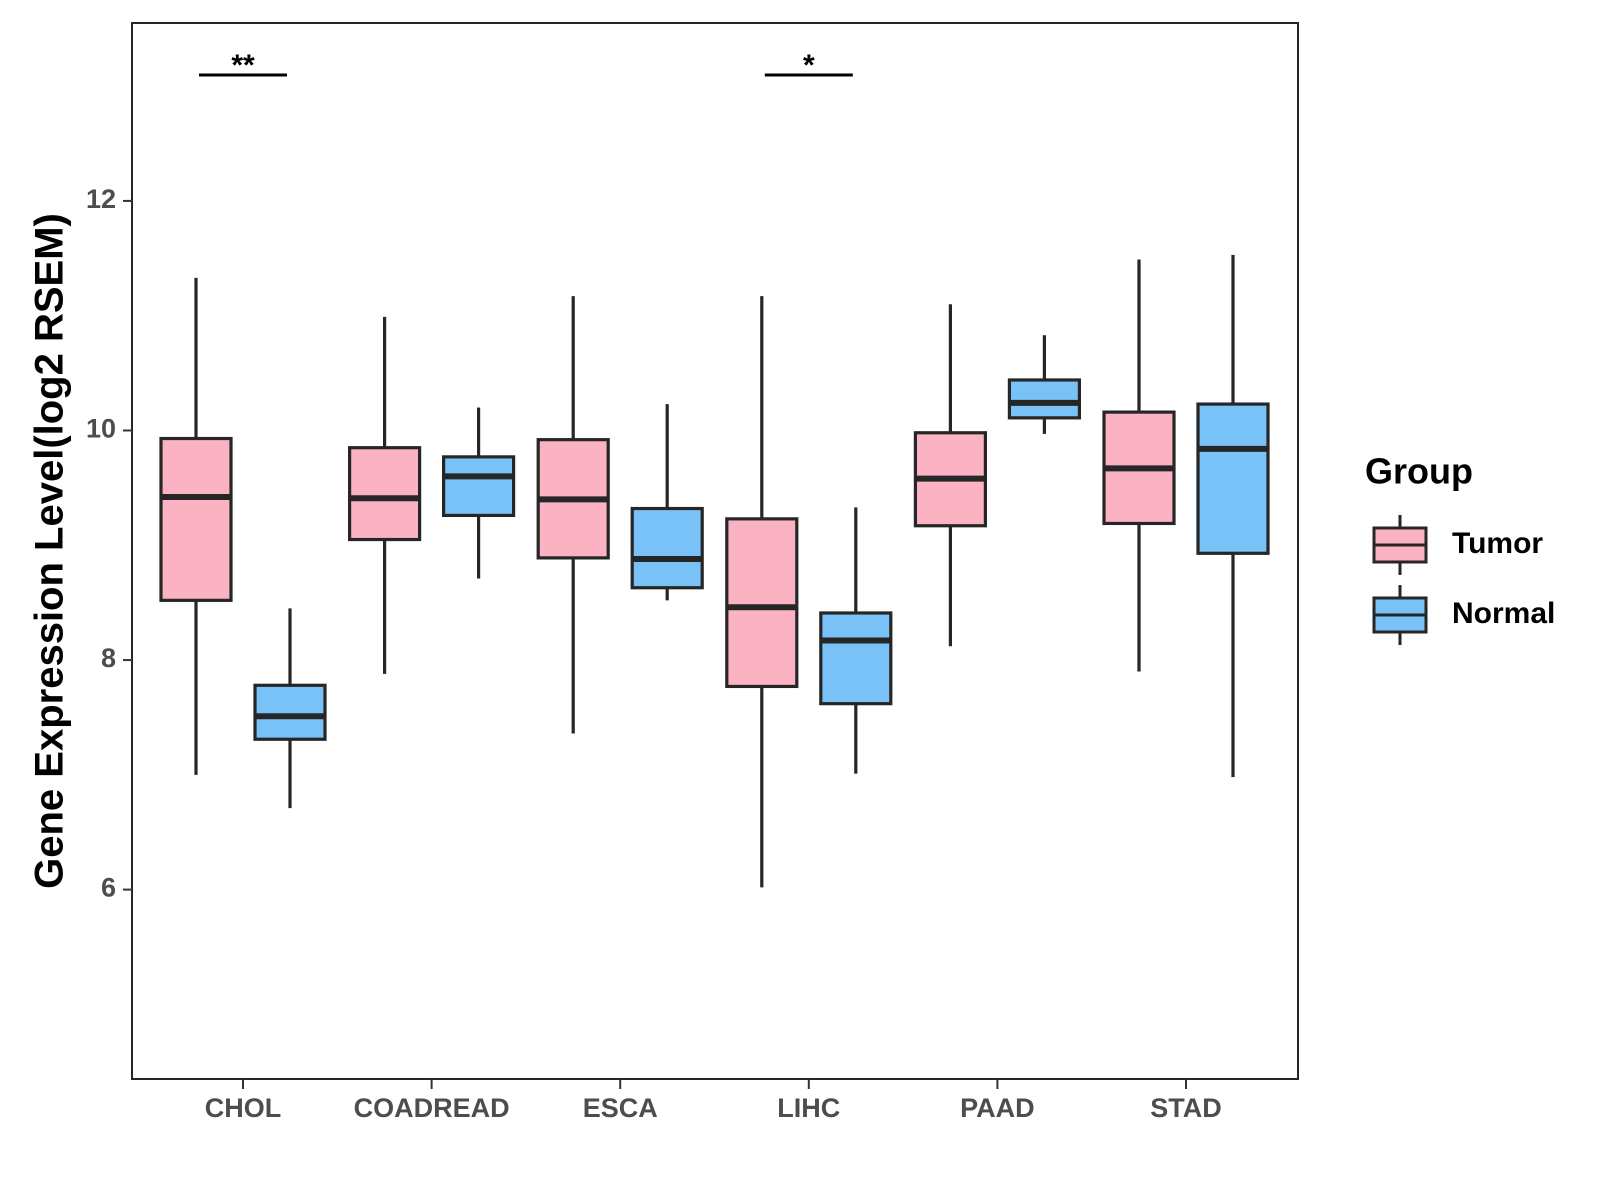  Describe the element at coordinates (243, 1108) in the screenshot. I see `x-tick-label: CHOL` at that location.